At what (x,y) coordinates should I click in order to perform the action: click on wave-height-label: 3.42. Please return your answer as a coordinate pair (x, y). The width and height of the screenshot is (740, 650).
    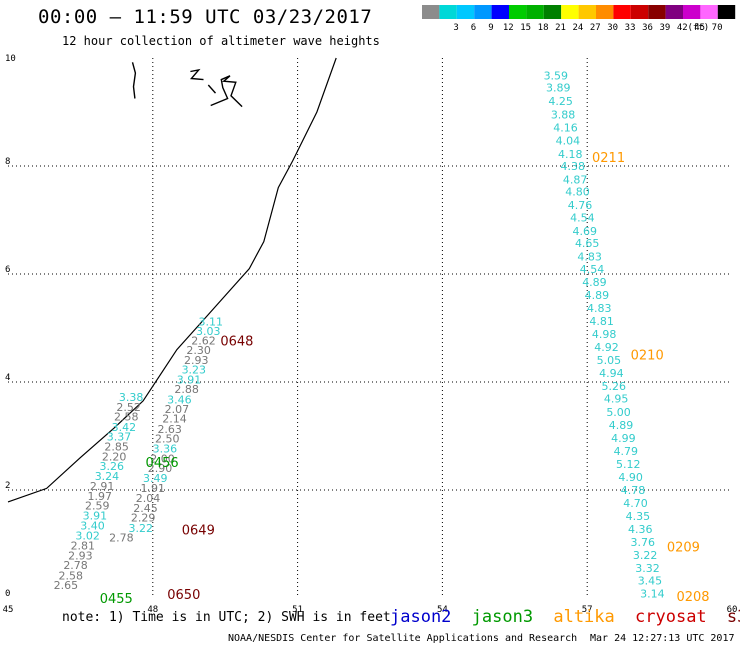
    Looking at the image, I should click on (124, 427).